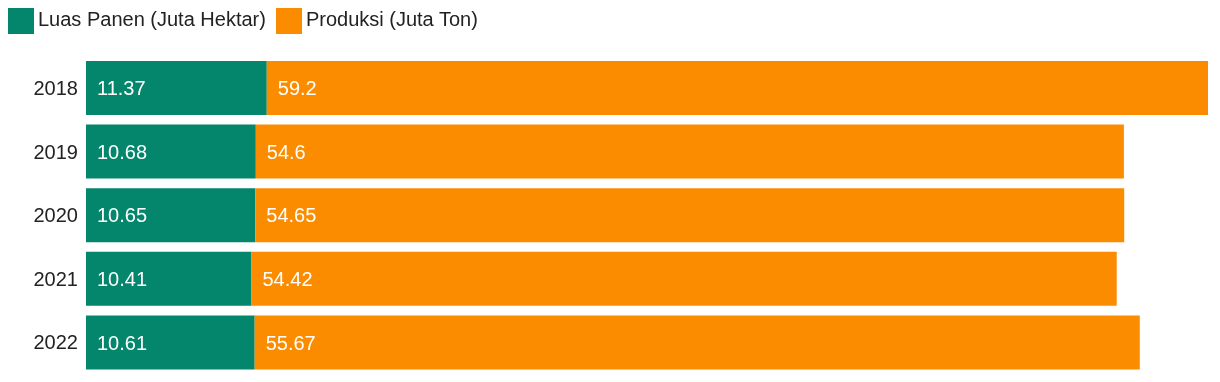 The height and width of the screenshot is (382, 1220). What do you see at coordinates (122, 278) in the screenshot?
I see `data-label: 10.41` at bounding box center [122, 278].